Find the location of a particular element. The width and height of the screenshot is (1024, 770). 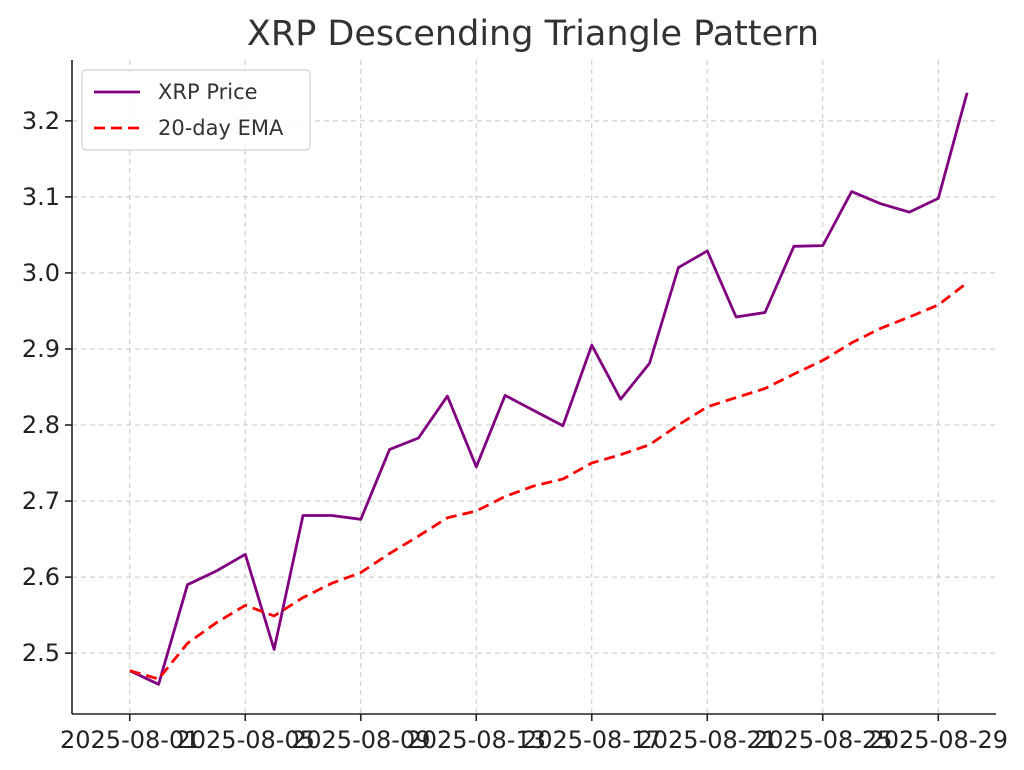

x-tick-label: 2025-08-17 is located at coordinates (591, 740).